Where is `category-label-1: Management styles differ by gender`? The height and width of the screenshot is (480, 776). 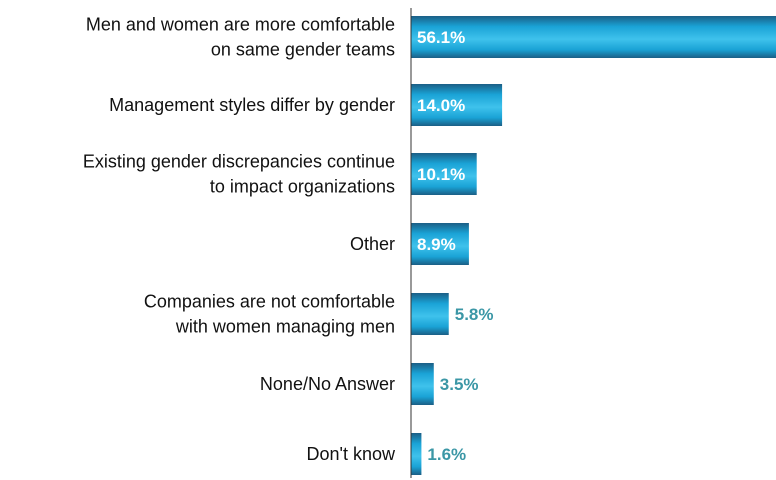
category-label-1: Management styles differ by gender is located at coordinates (252, 105).